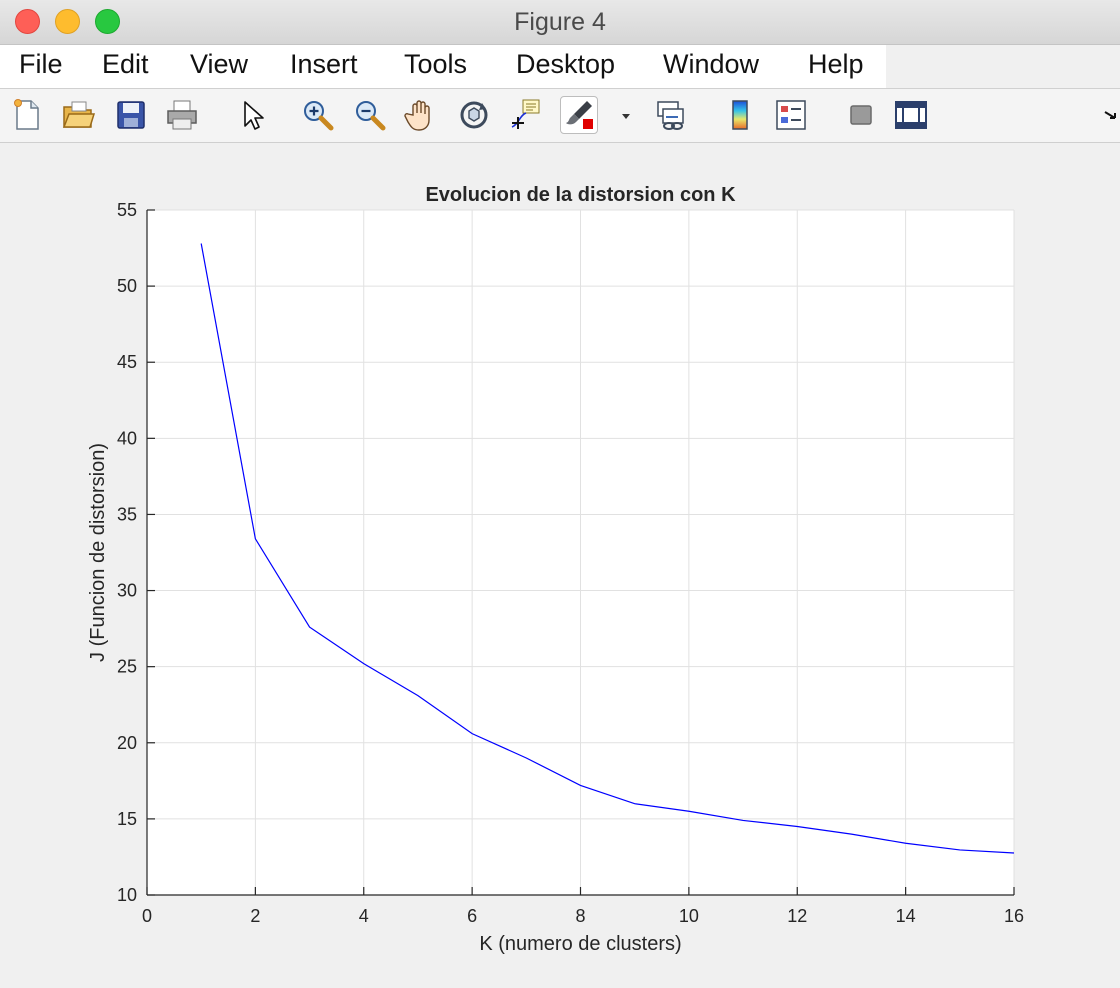  What do you see at coordinates (422, 115) in the screenshot?
I see `pan-hand-icon` at bounding box center [422, 115].